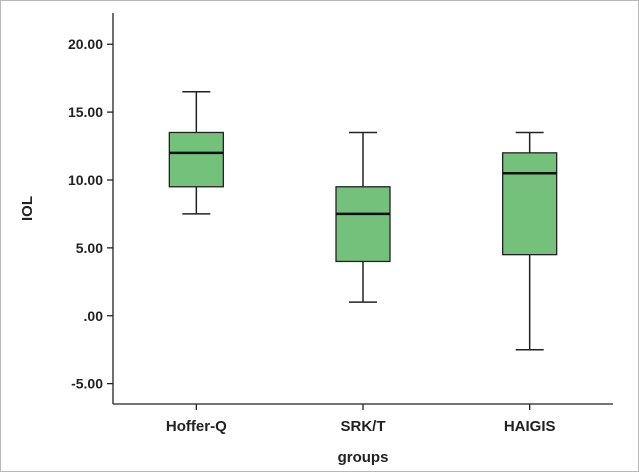 Image resolution: width=639 pixels, height=473 pixels. What do you see at coordinates (90, 214) in the screenshot?
I see `y-axis: -5.00 .00 5.00 10.00 15.00 20.00` at bounding box center [90, 214].